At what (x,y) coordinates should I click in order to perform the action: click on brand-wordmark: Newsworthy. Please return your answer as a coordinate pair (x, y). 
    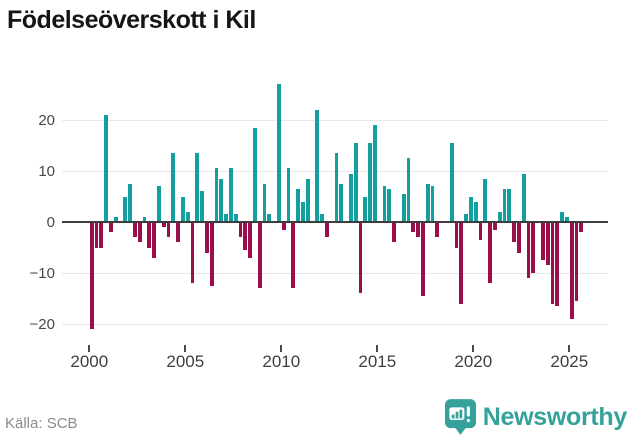
    Looking at the image, I should click on (555, 416).